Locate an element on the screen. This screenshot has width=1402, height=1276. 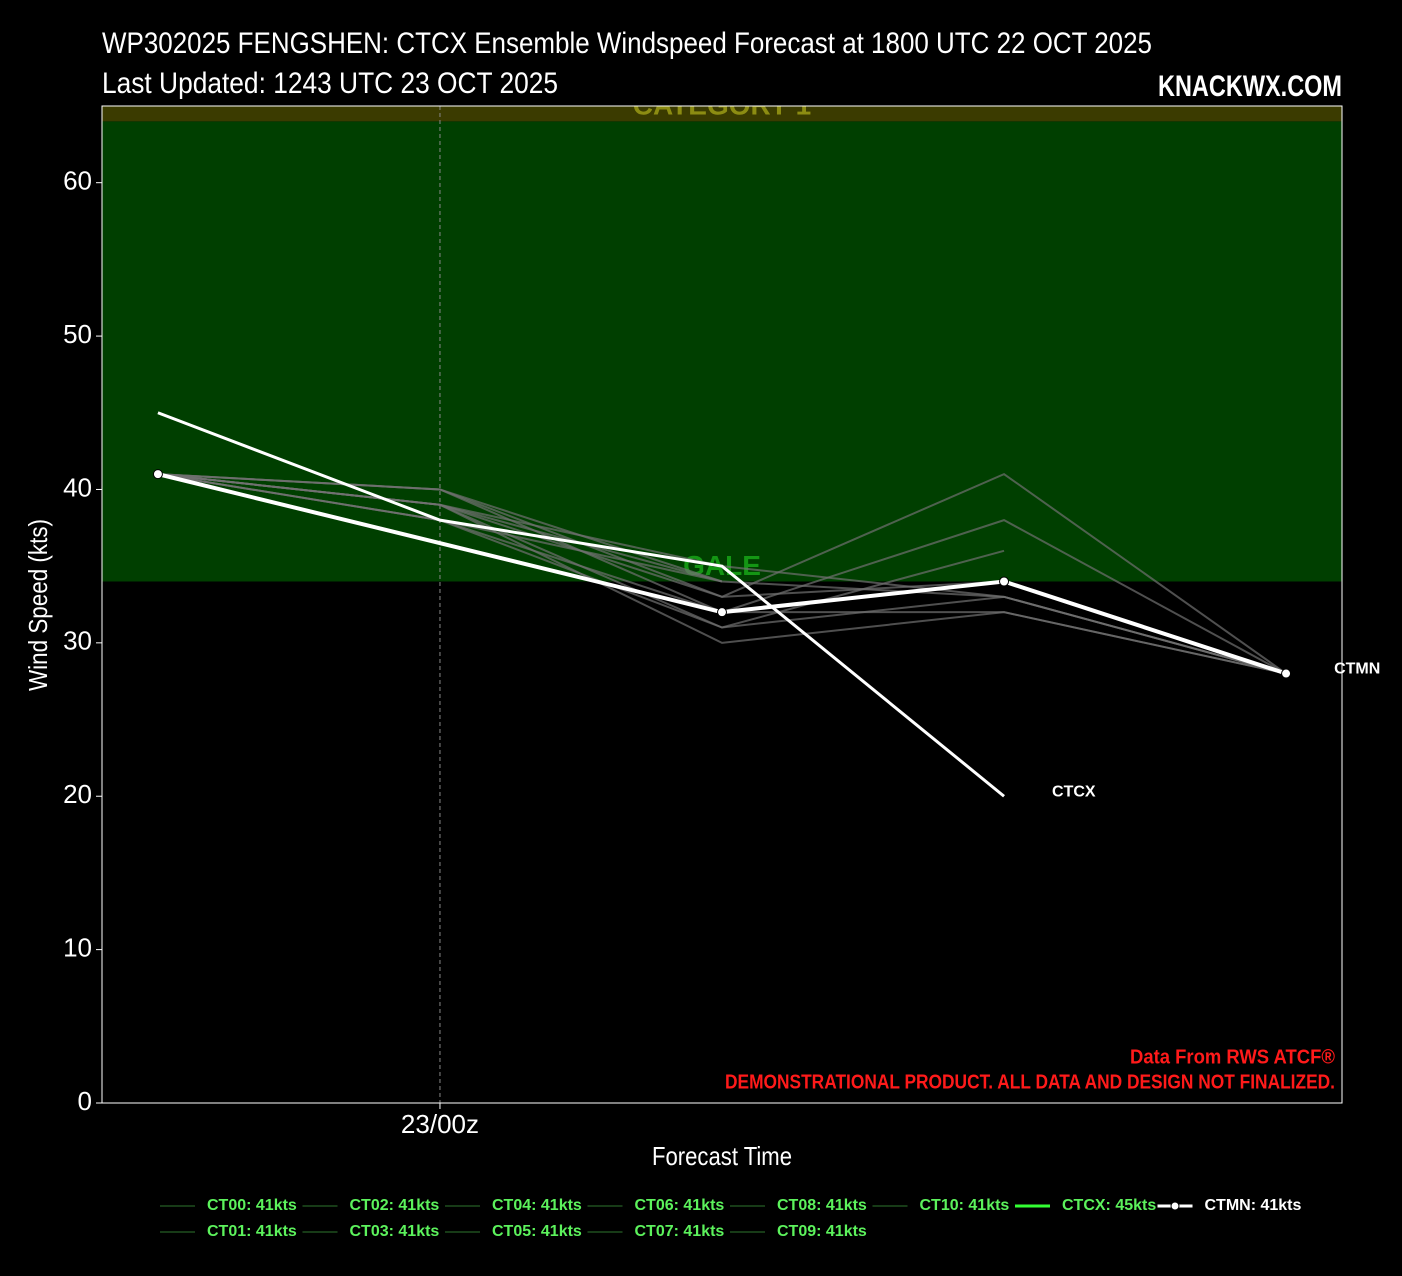
legend-label: CT03: 41kts is located at coordinates (395, 1231).